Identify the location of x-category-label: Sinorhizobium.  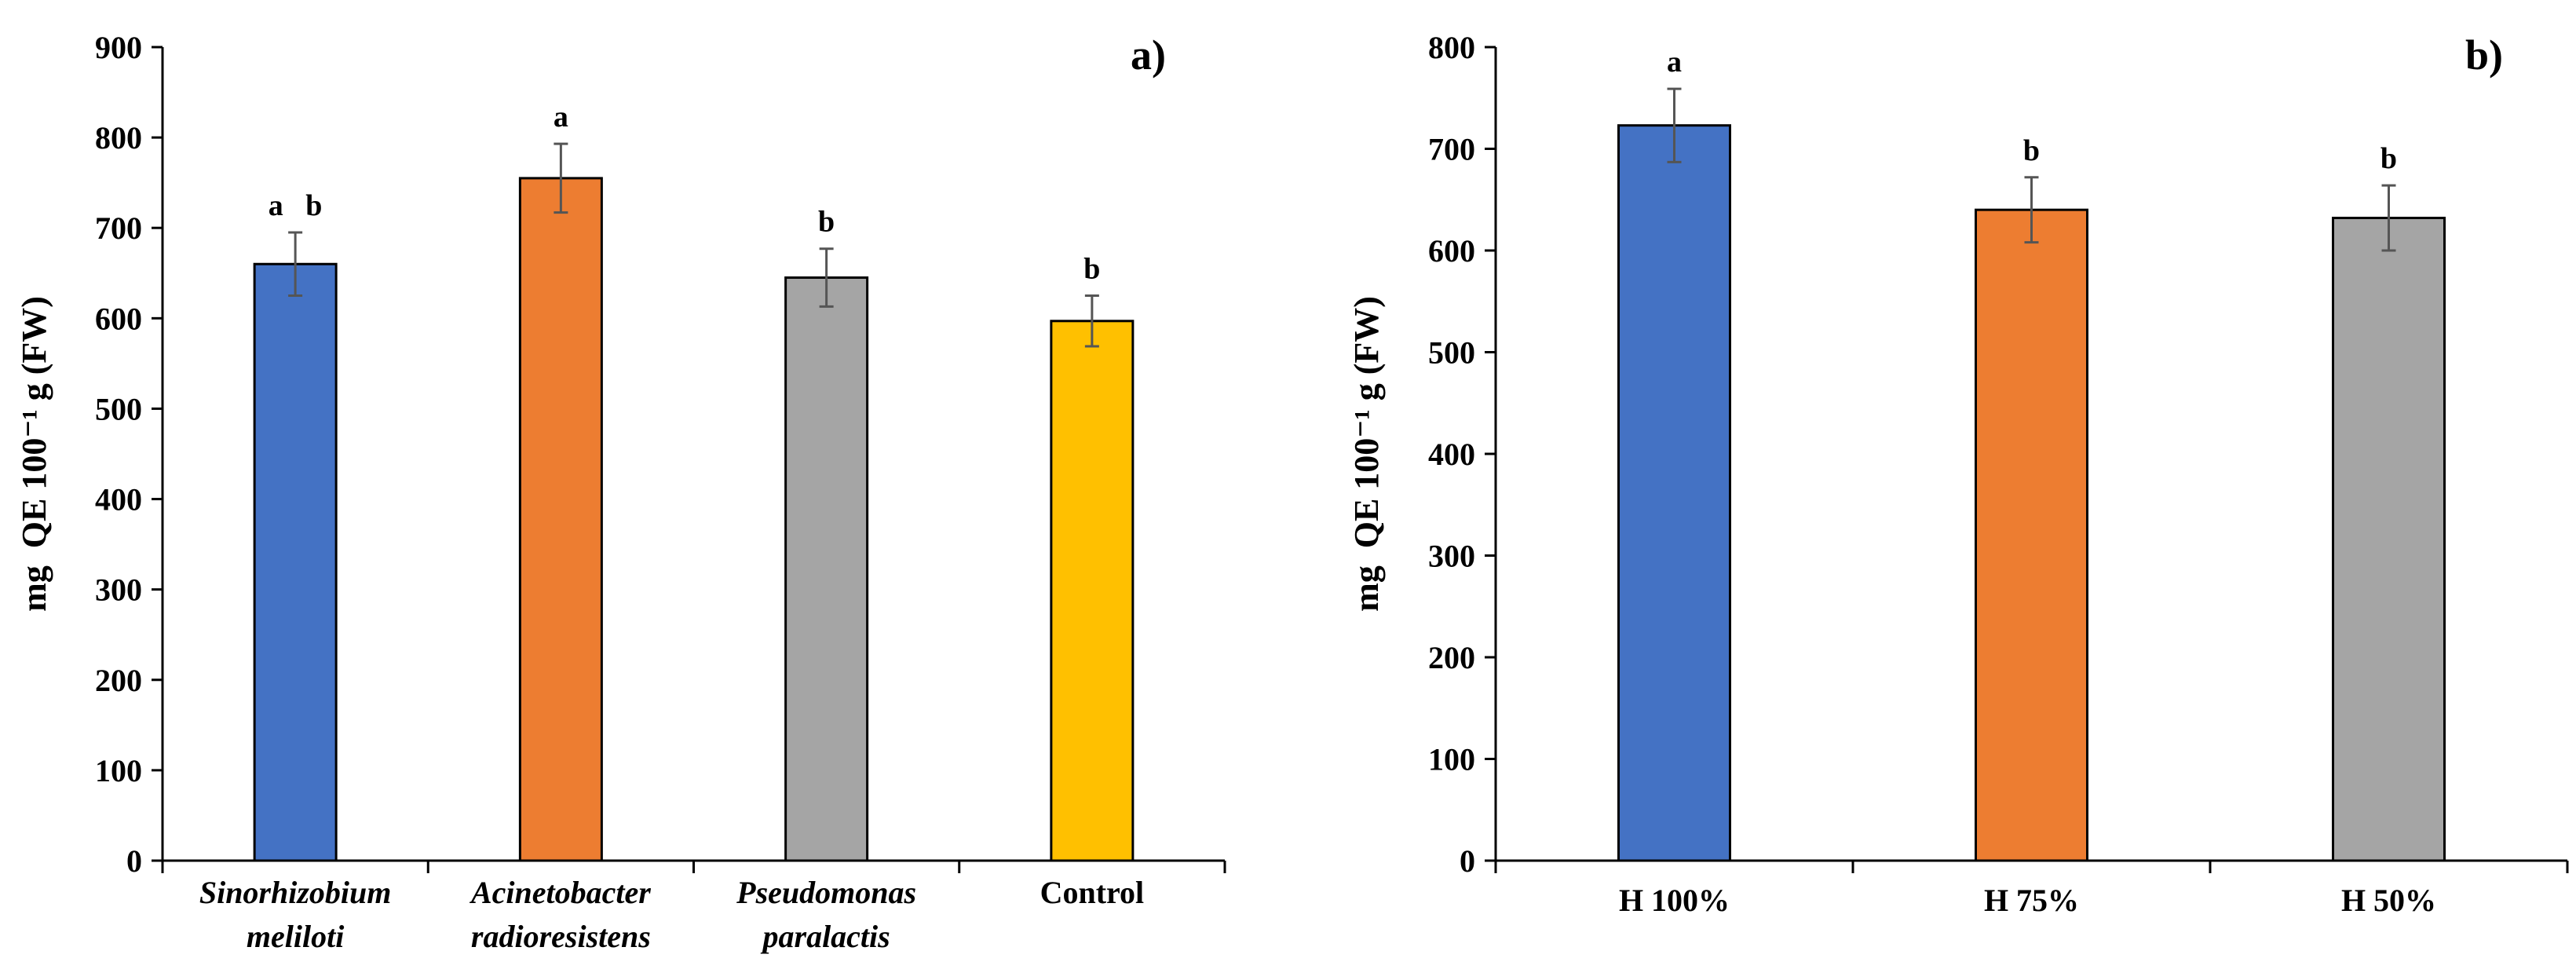
(295, 892).